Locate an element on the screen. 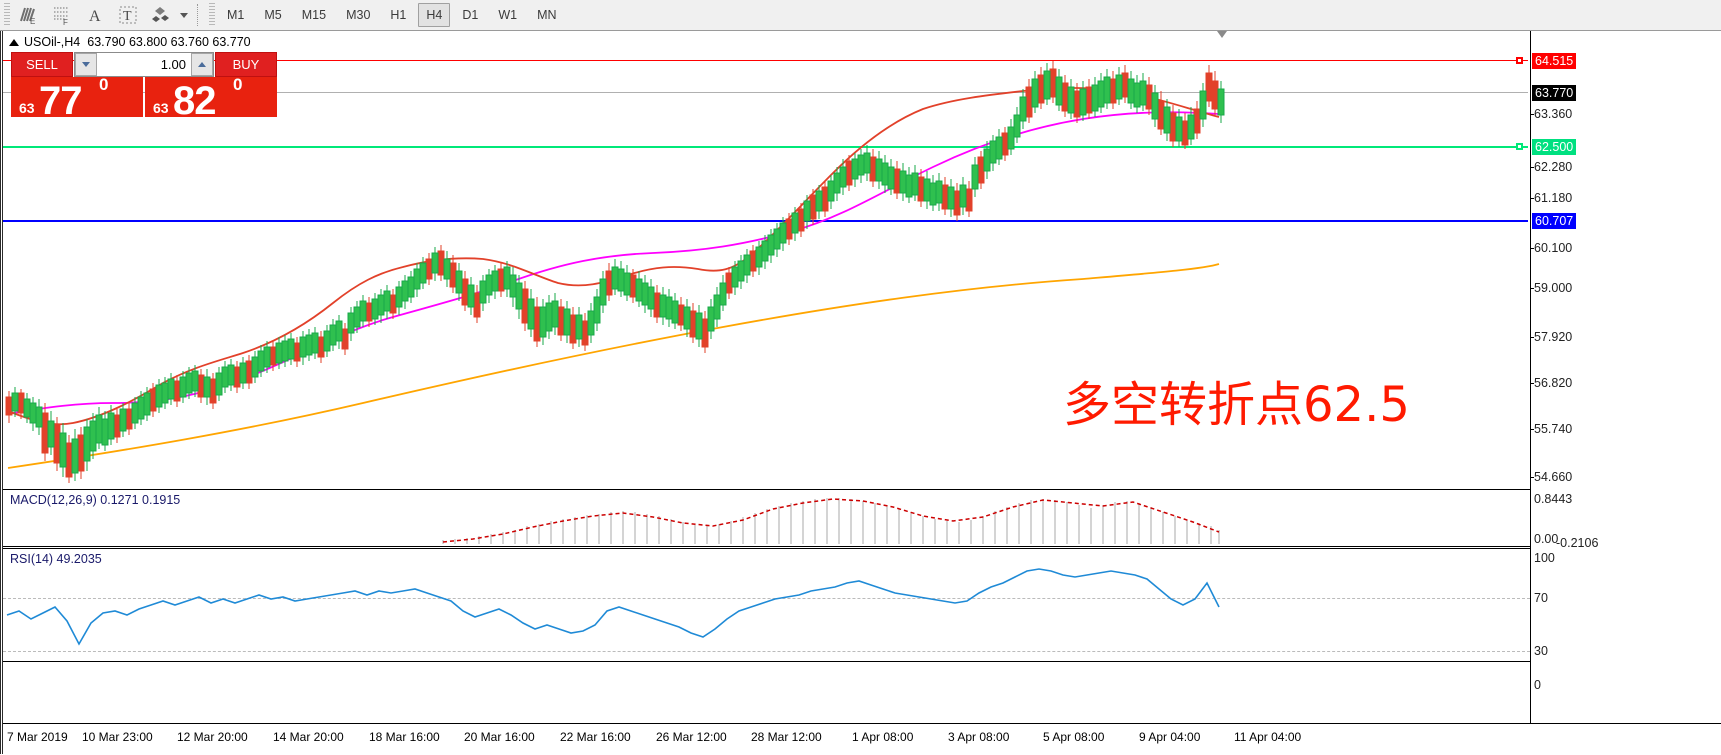 The image size is (1721, 755). symbol-name: USOil-,H4 is located at coordinates (52, 42).